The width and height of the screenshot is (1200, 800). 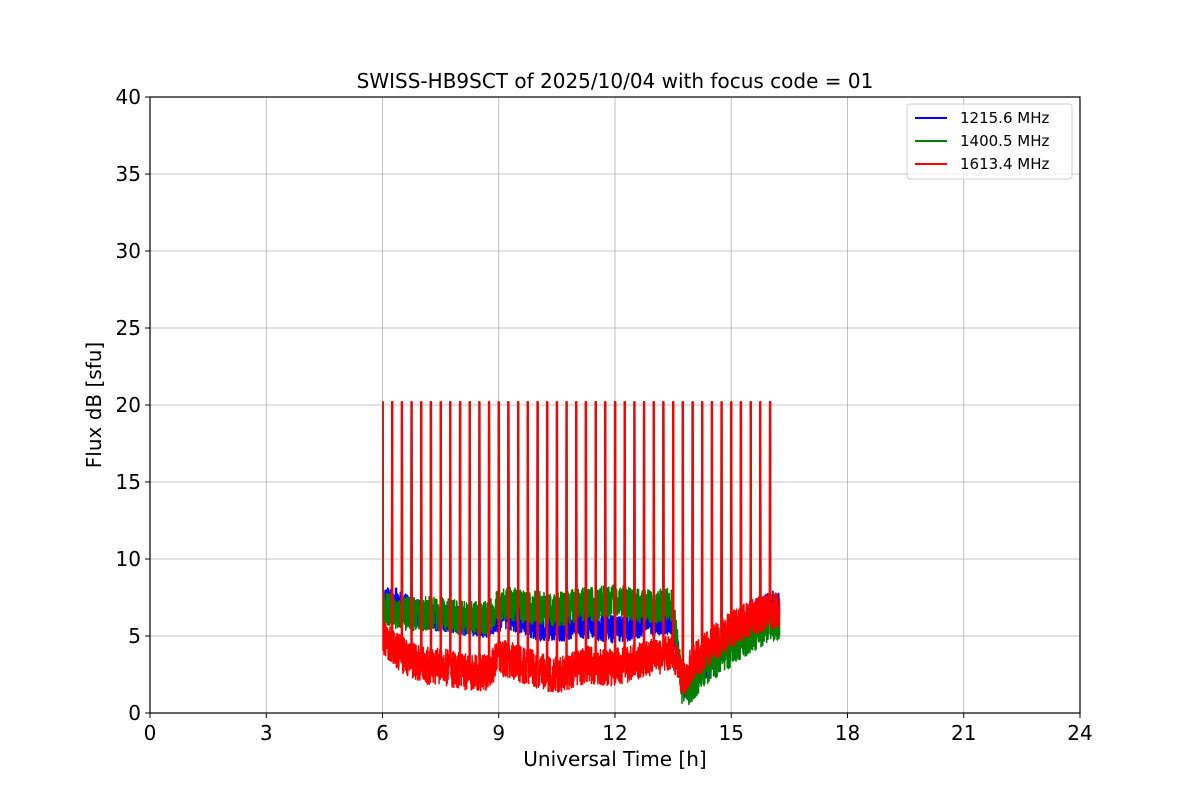 I want to click on legend: 1215.6 MHz 1400.5 MHz 1613.4 MHz, so click(x=989, y=141).